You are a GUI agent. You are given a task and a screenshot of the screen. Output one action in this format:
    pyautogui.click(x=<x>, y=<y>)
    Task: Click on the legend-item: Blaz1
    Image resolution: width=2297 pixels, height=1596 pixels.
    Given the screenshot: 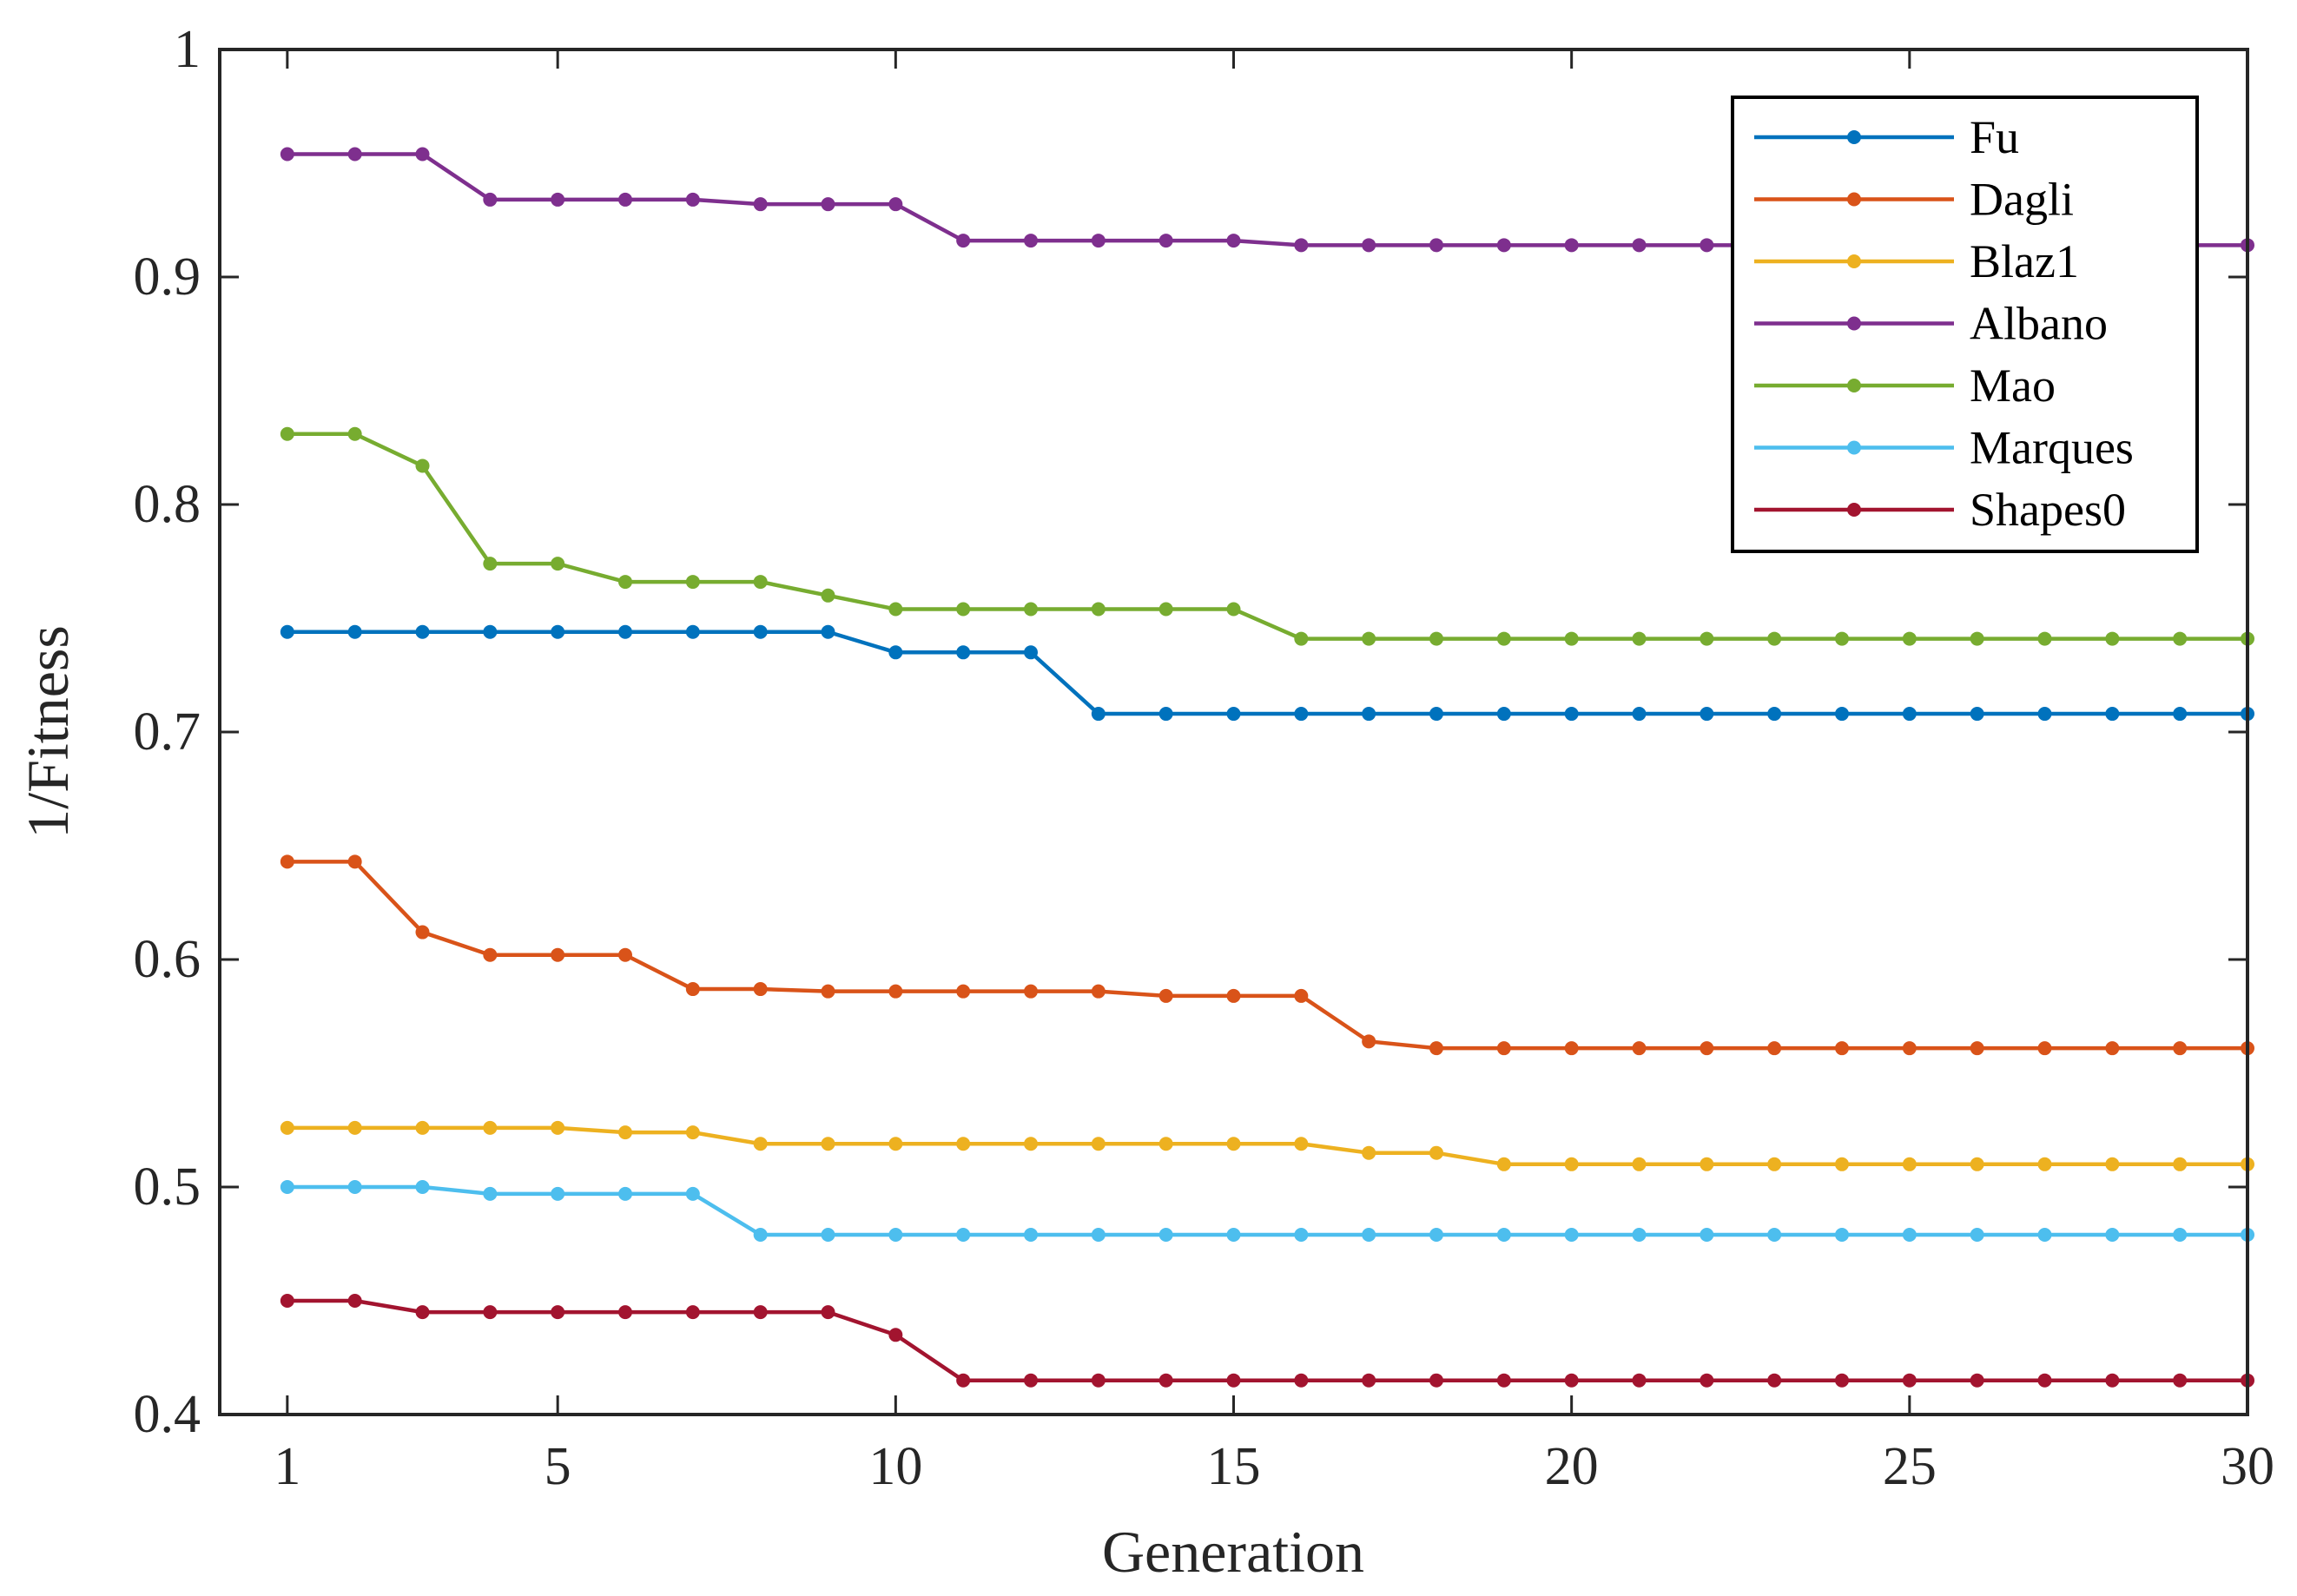 What is the action you would take?
    pyautogui.click(x=1916, y=261)
    